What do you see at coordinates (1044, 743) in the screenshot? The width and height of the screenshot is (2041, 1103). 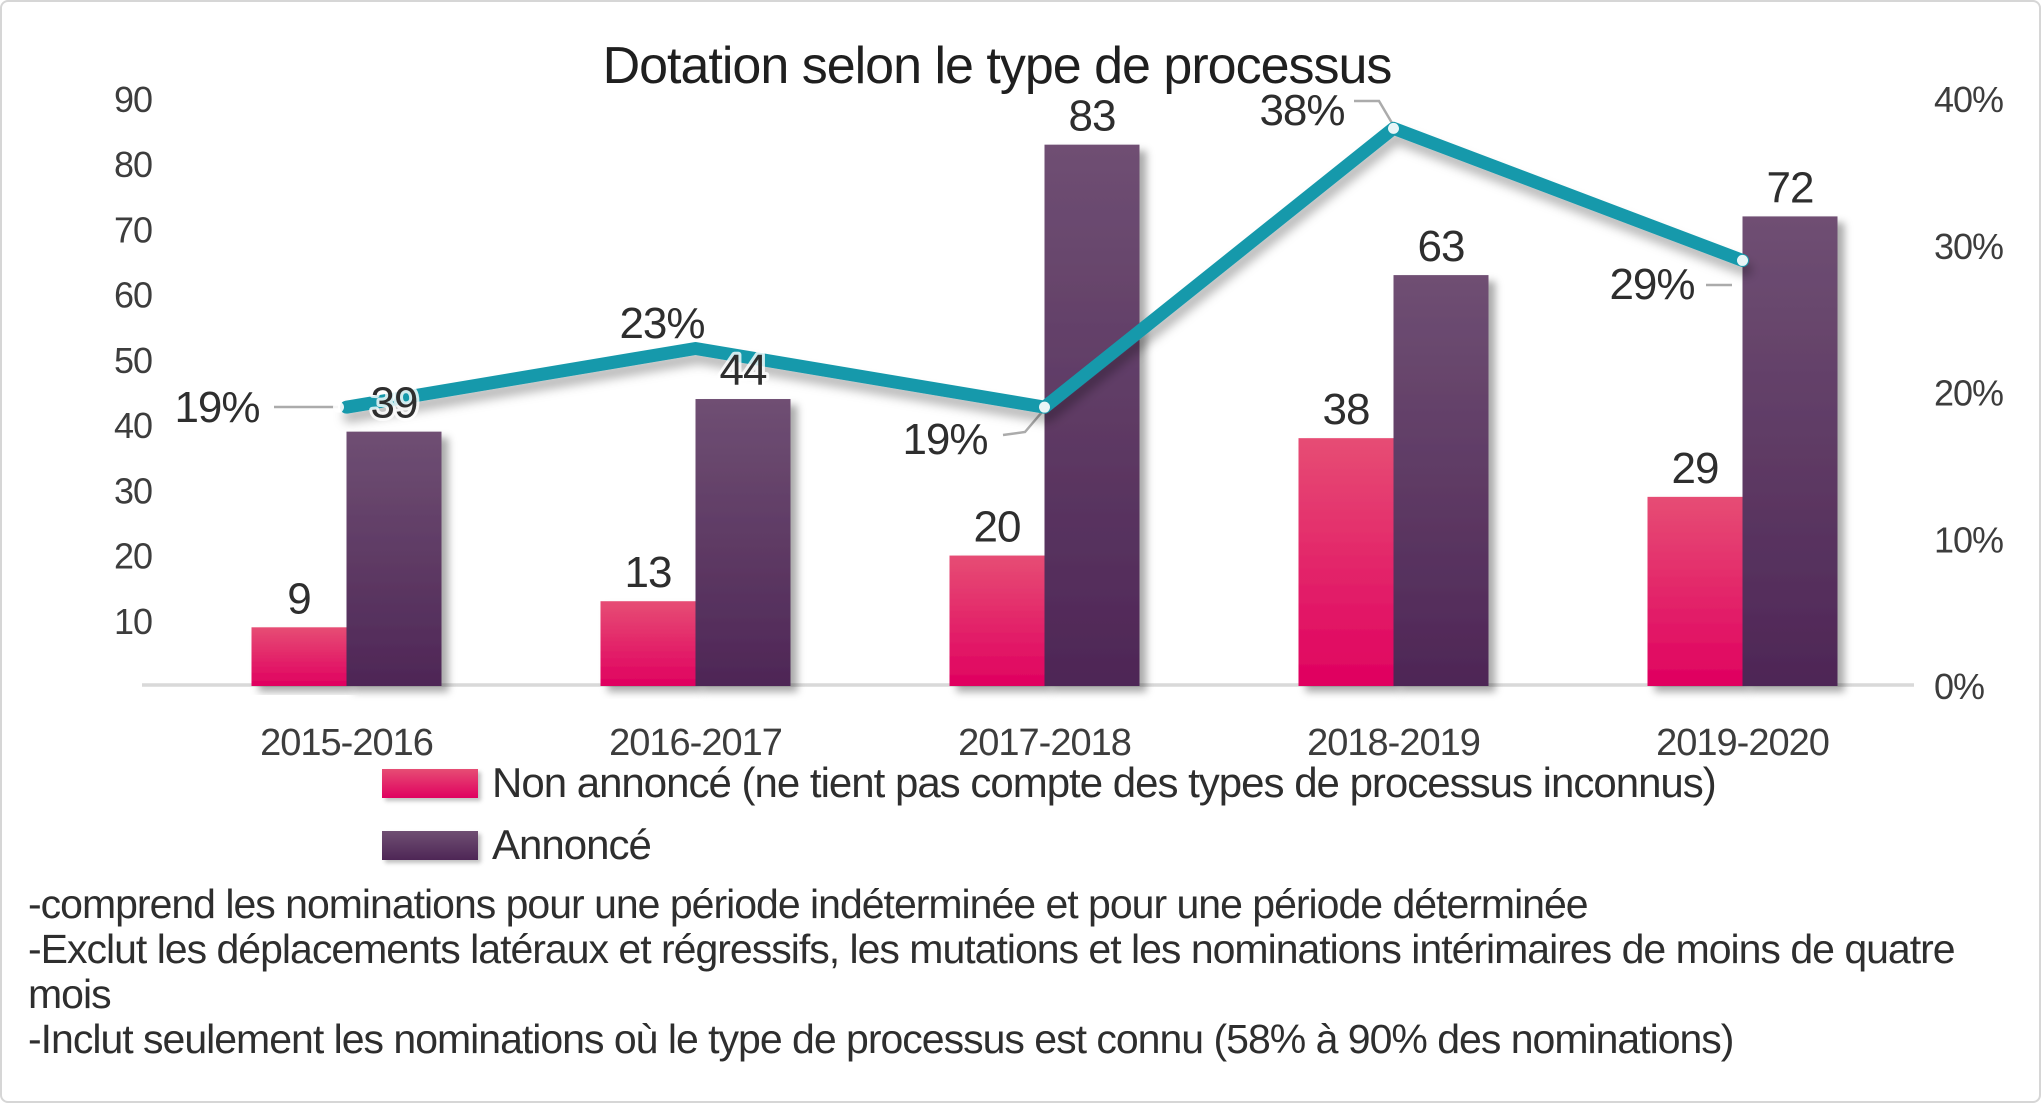 I see `x-axis-category-label: 2017-2018` at bounding box center [1044, 743].